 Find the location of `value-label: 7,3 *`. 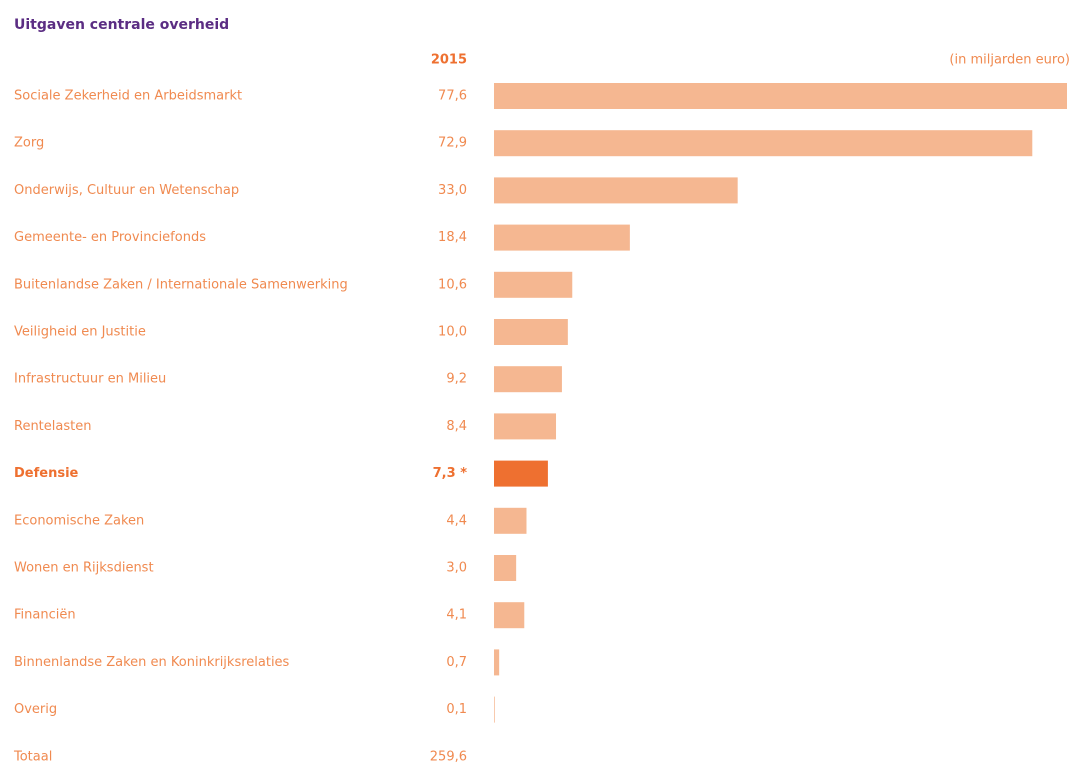

value-label: 7,3 * is located at coordinates (450, 473).